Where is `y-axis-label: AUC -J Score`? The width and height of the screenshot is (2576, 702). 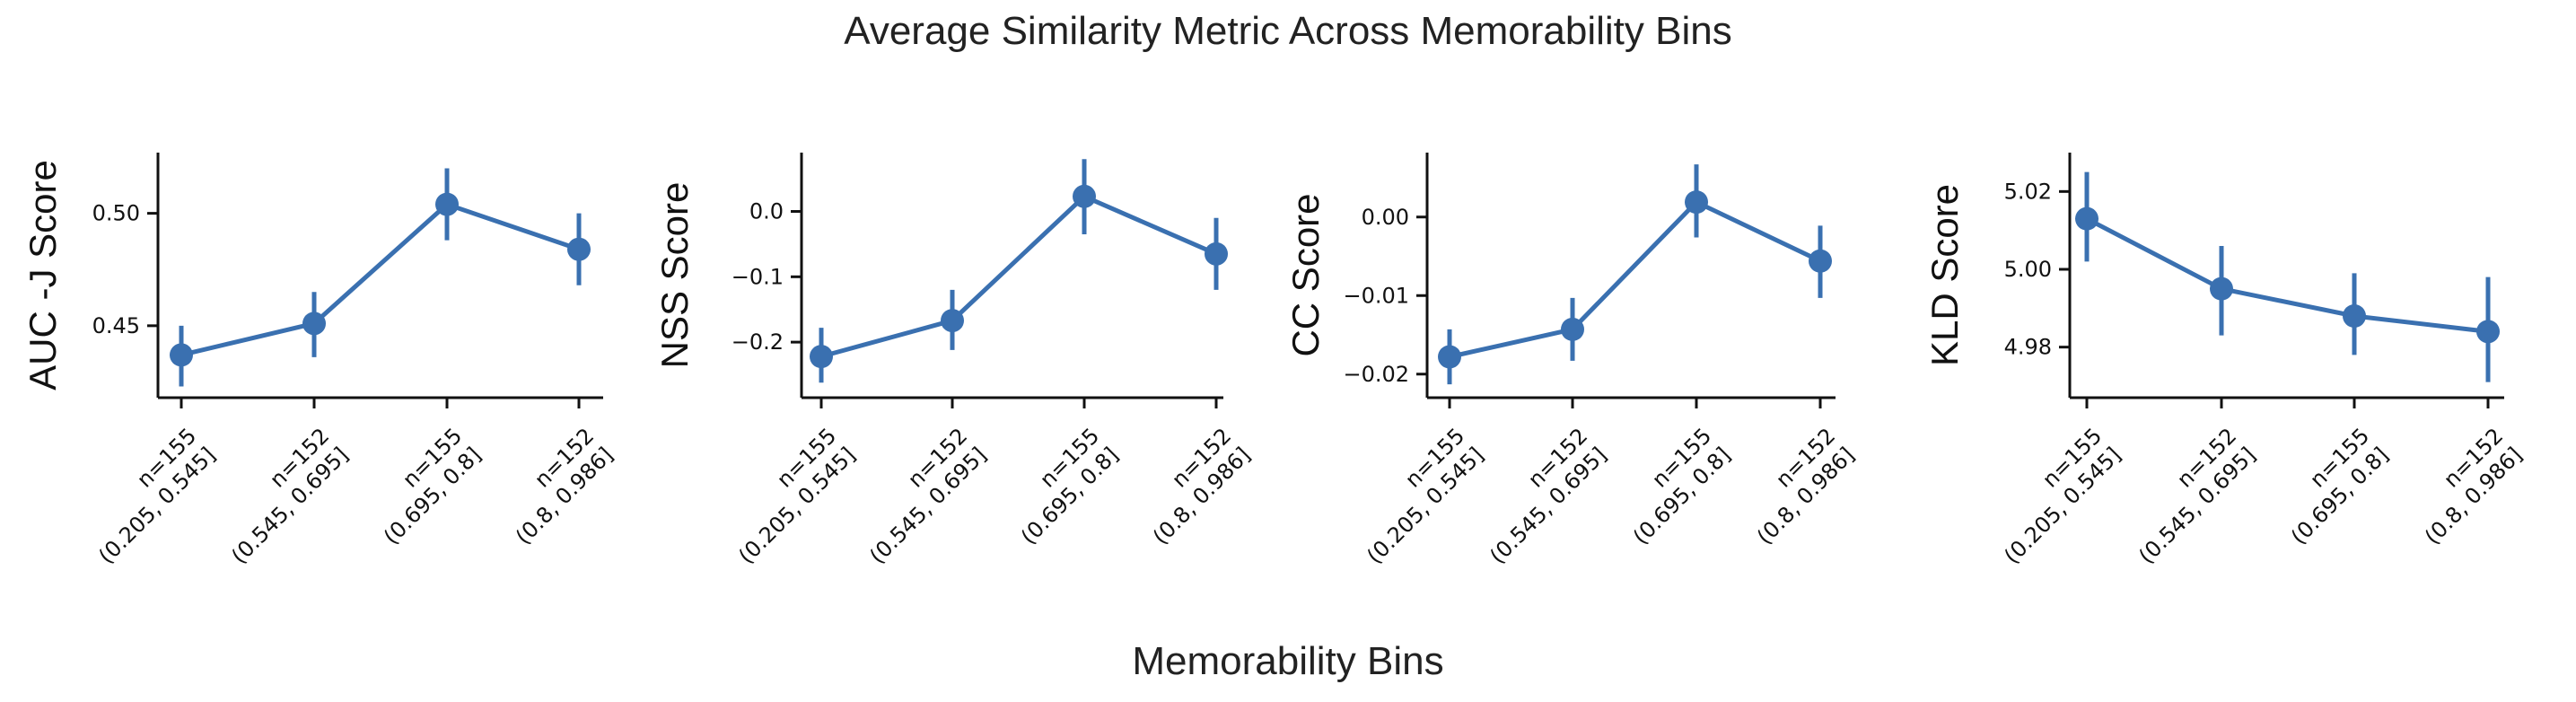 y-axis-label: AUC -J Score is located at coordinates (43, 275).